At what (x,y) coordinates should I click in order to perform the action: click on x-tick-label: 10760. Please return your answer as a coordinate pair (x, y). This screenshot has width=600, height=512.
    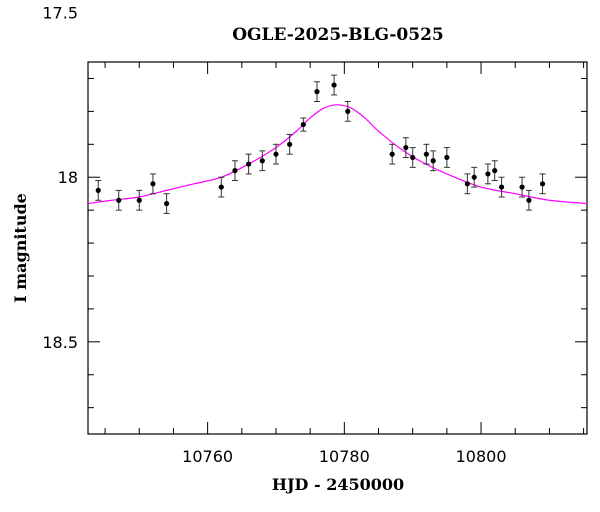
    Looking at the image, I should click on (207, 456).